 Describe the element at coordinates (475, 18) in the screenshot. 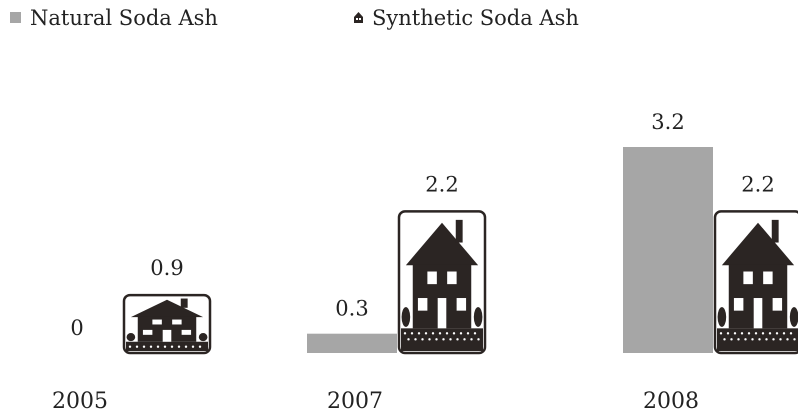

I see `legend-label-synthetic: Synthetic Soda Ash` at that location.